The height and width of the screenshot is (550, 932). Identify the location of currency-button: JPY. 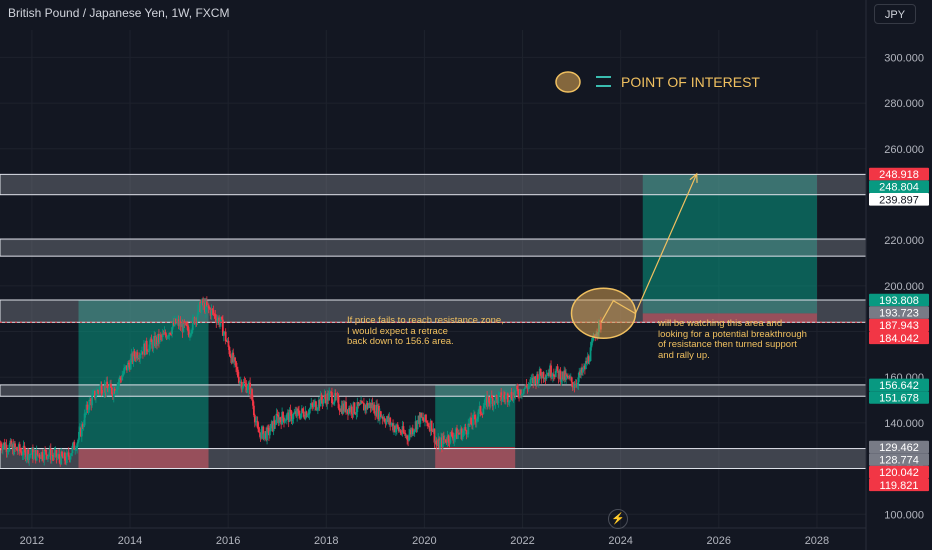
(895, 14).